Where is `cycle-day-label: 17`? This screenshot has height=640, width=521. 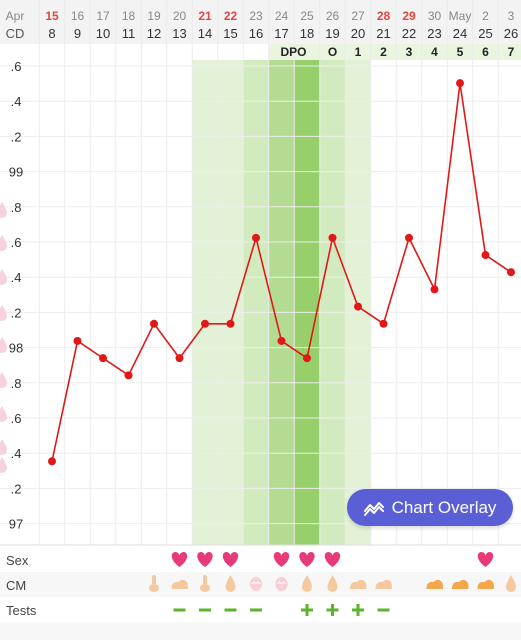 cycle-day-label: 17 is located at coordinates (281, 33).